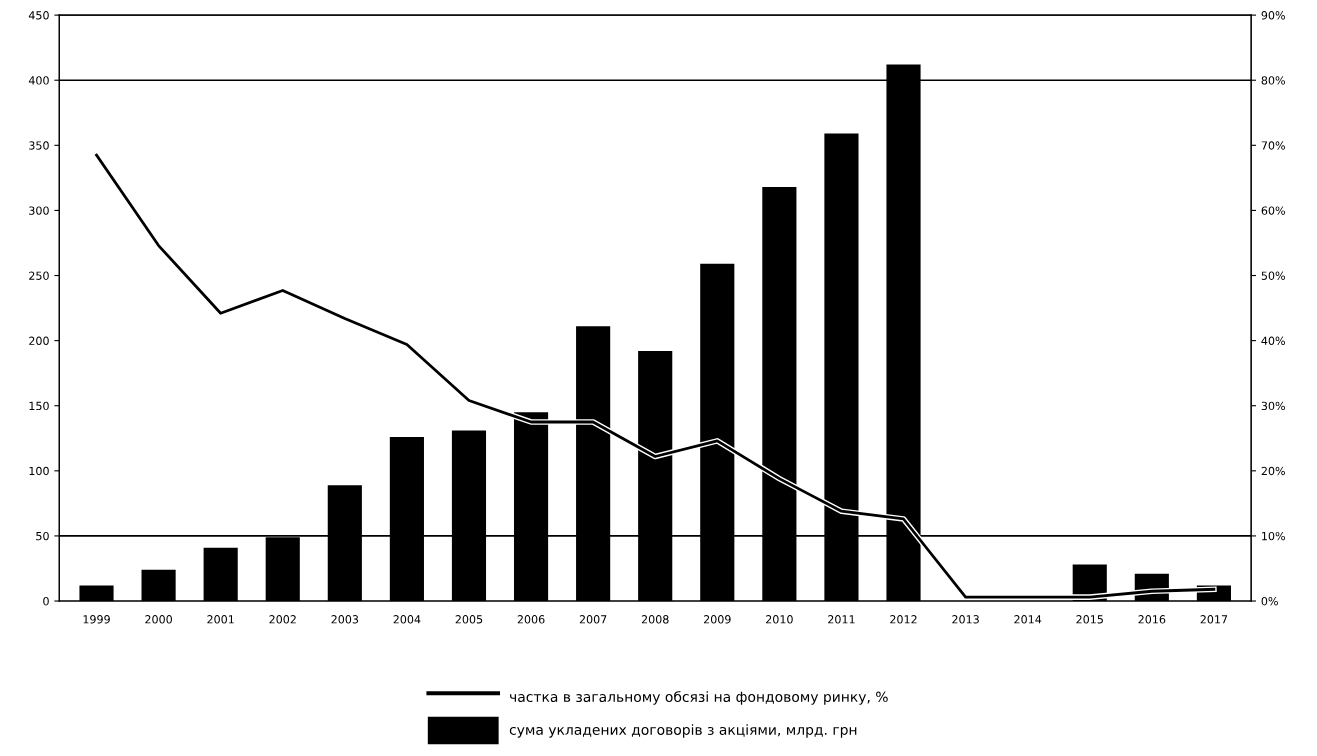 This screenshot has width=1317, height=756. Describe the element at coordinates (39, 275) in the screenshot. I see `y-tick-label: 250` at that location.